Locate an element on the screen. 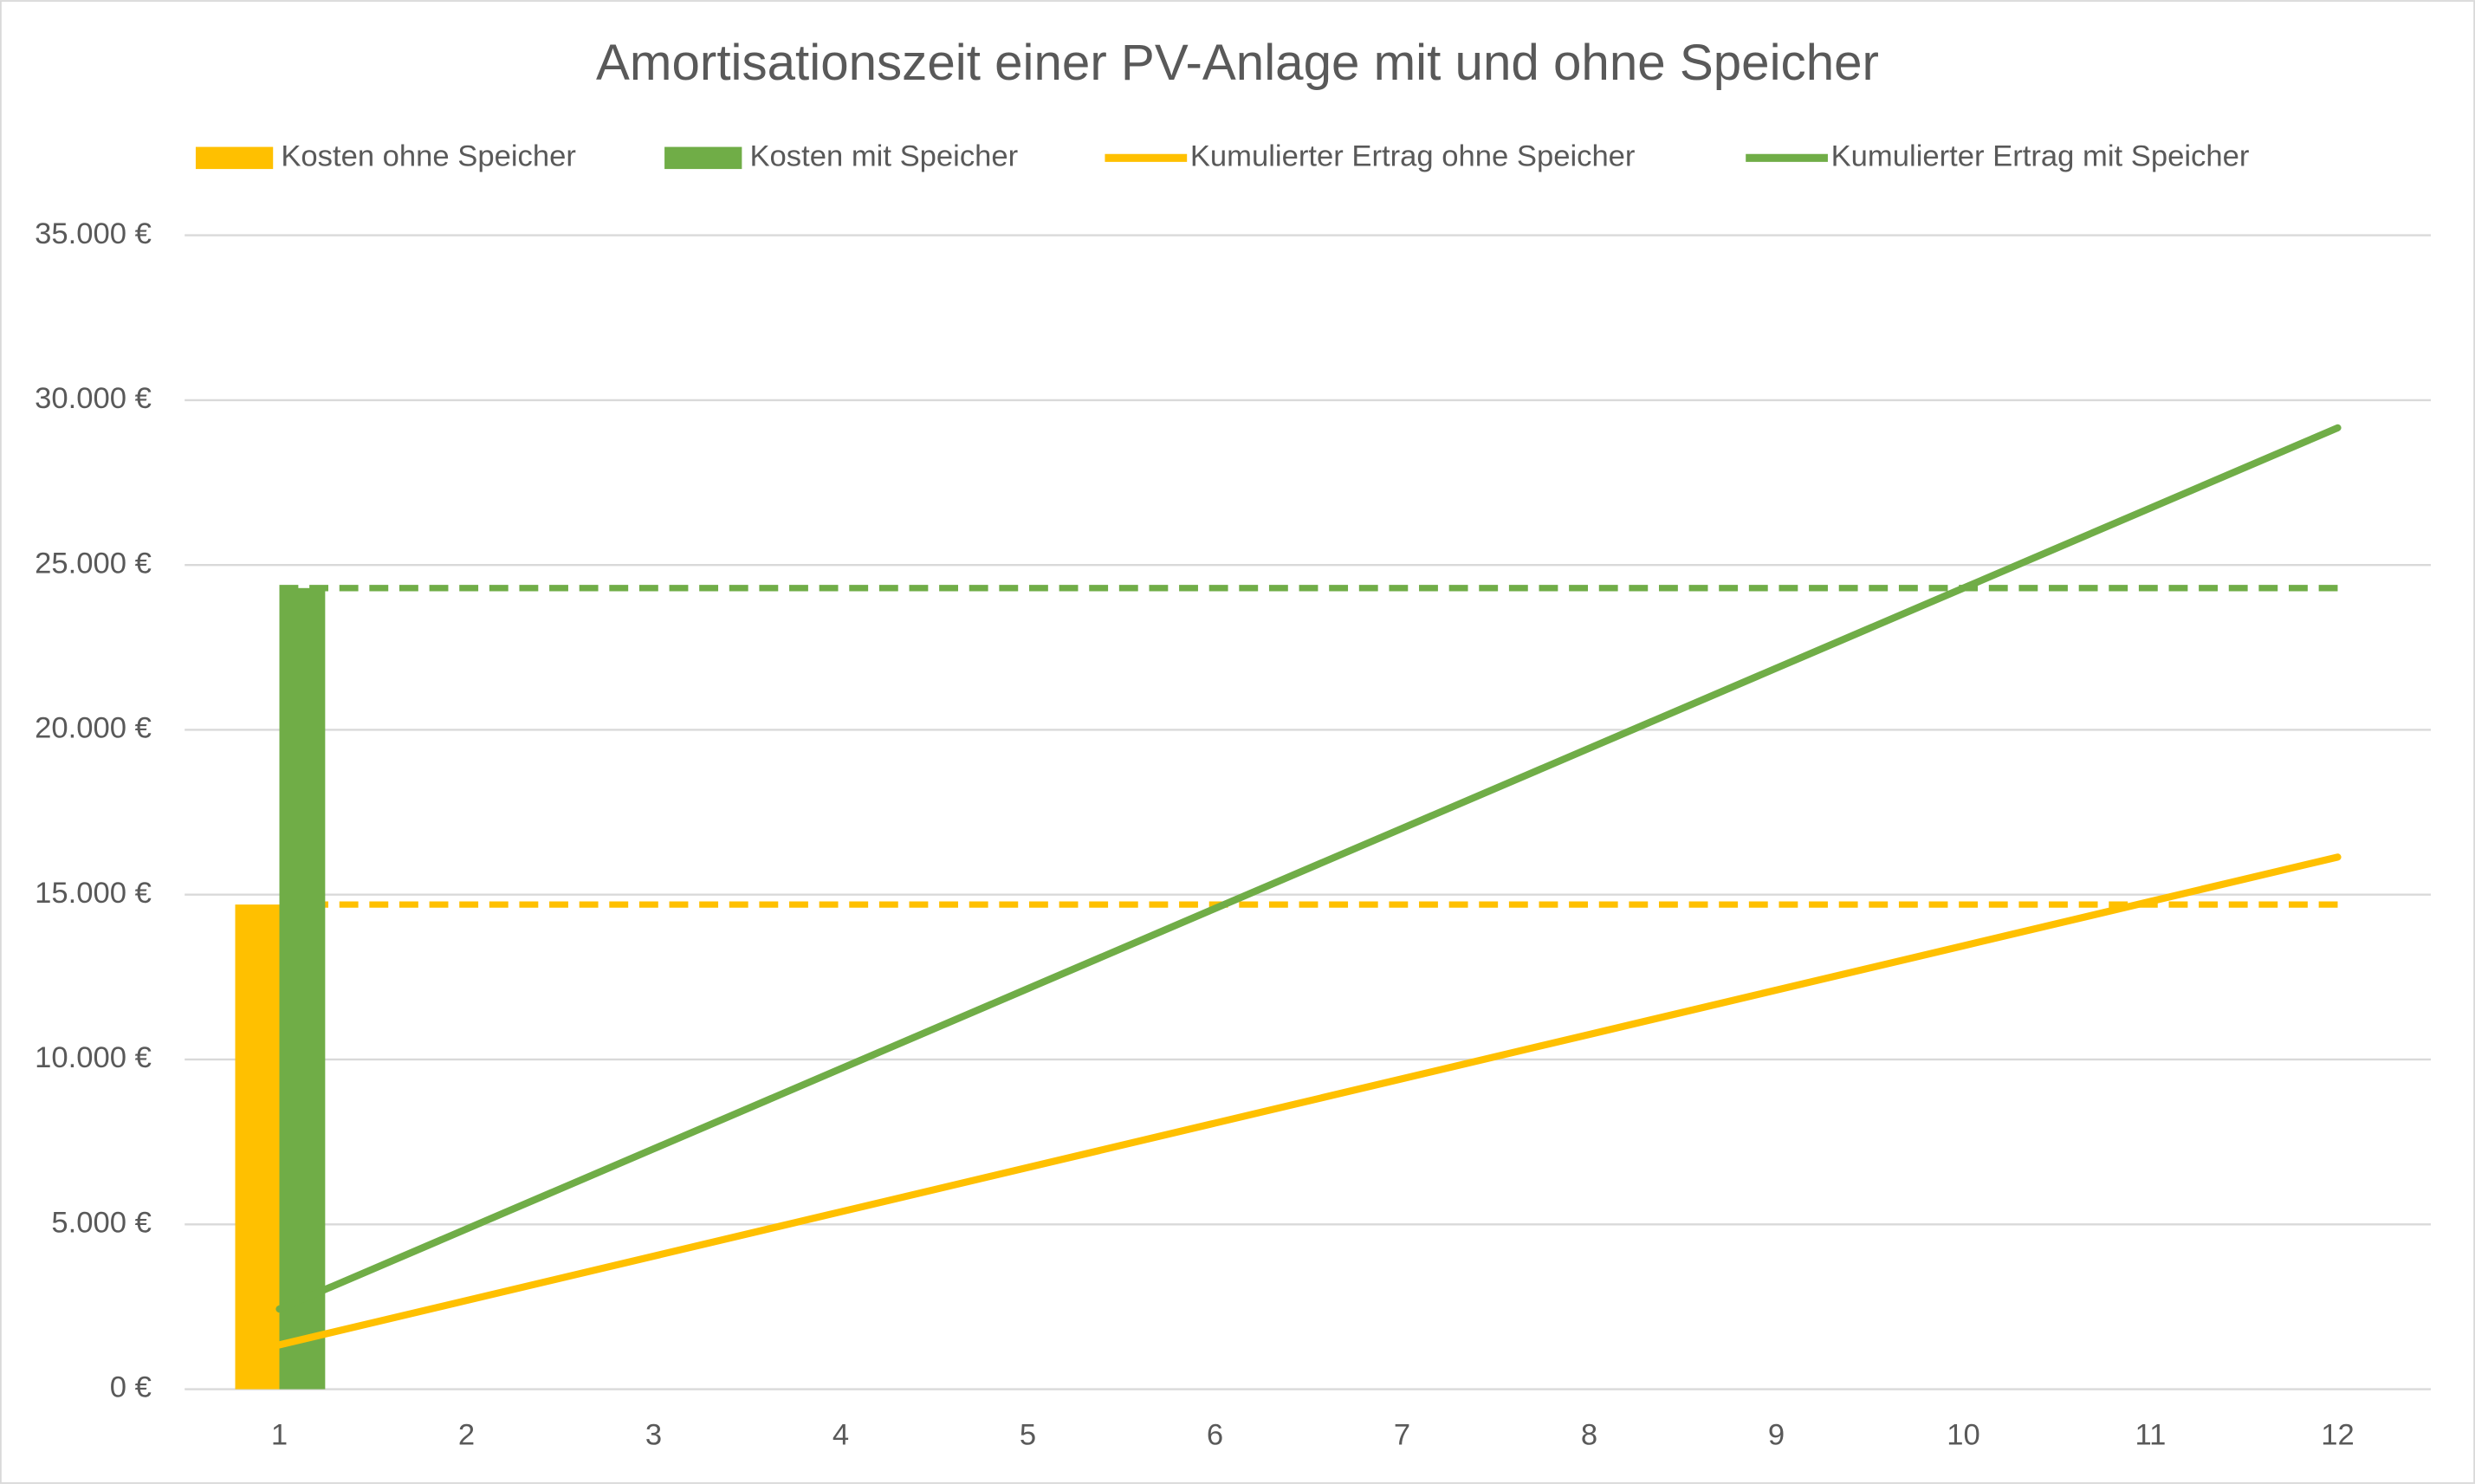 The height and width of the screenshot is (1484, 2475). y-tick-label: 25.000 € is located at coordinates (94, 563).